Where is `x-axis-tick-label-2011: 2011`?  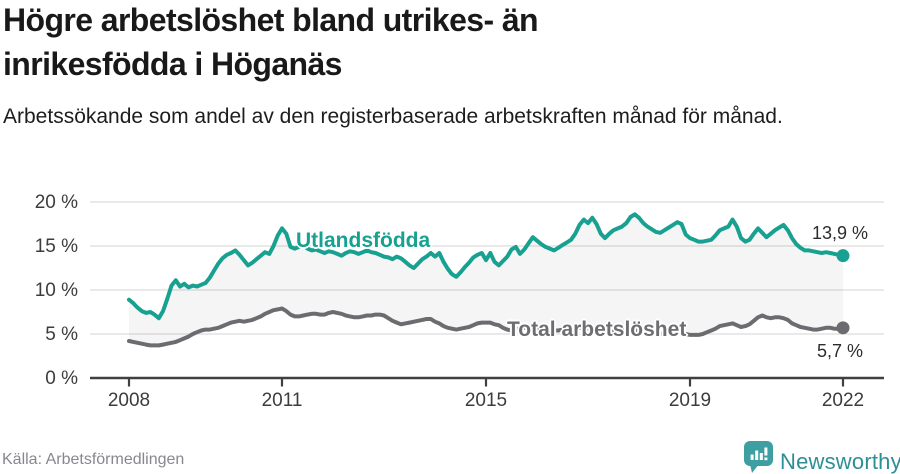
x-axis-tick-label-2011: 2011 is located at coordinates (282, 400).